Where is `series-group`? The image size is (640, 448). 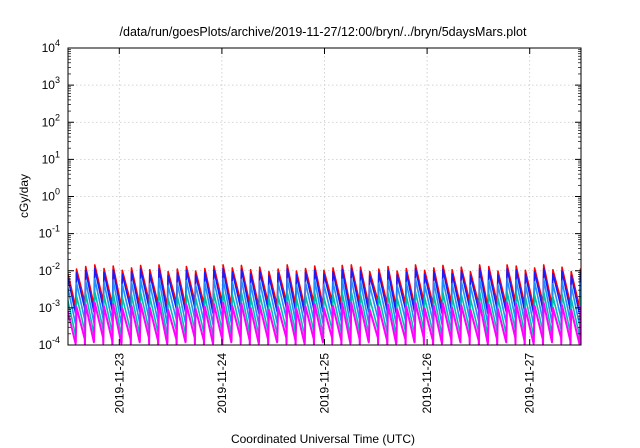
series-group is located at coordinates (324, 304).